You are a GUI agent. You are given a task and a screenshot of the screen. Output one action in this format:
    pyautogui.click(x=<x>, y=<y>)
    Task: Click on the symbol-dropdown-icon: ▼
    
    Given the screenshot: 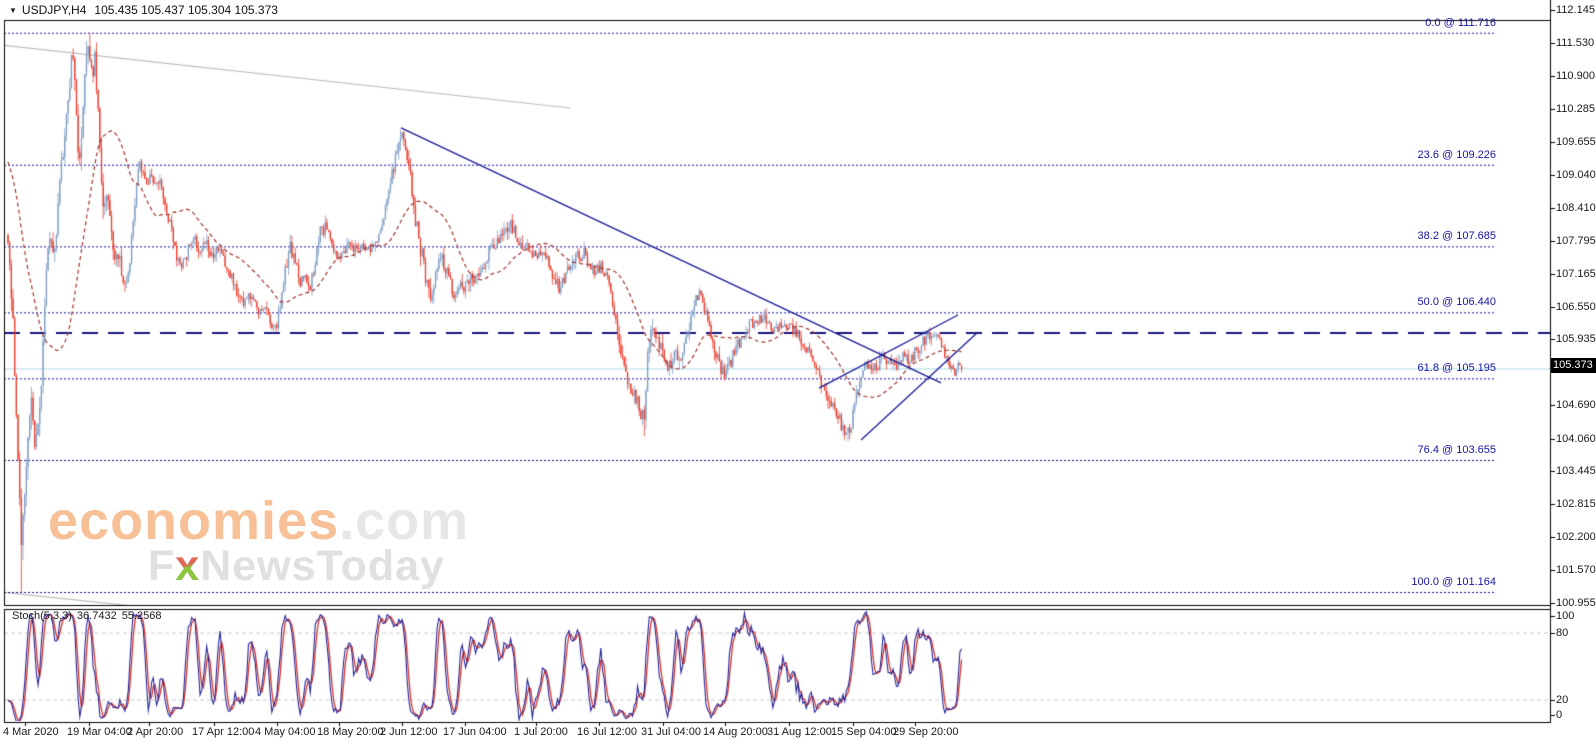 What is the action you would take?
    pyautogui.click(x=13, y=10)
    